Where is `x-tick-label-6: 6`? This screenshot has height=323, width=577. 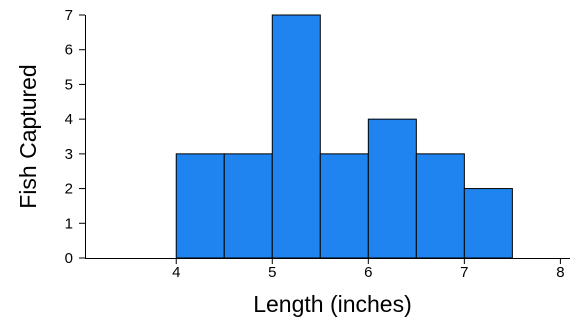 x-tick-label-6: 6 is located at coordinates (368, 272).